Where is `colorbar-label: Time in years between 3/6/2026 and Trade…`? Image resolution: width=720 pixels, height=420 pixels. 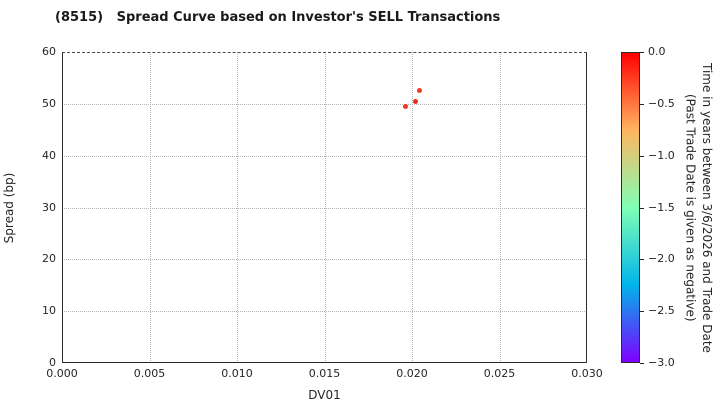 colorbar-label: Time in years between 3/6/2026 and Trade… is located at coordinates (697, 207).